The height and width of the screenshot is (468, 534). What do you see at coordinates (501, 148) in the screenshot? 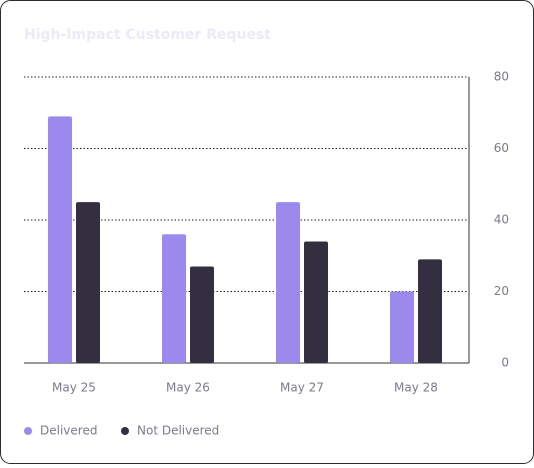
I see `y-tick-label: 60` at bounding box center [501, 148].